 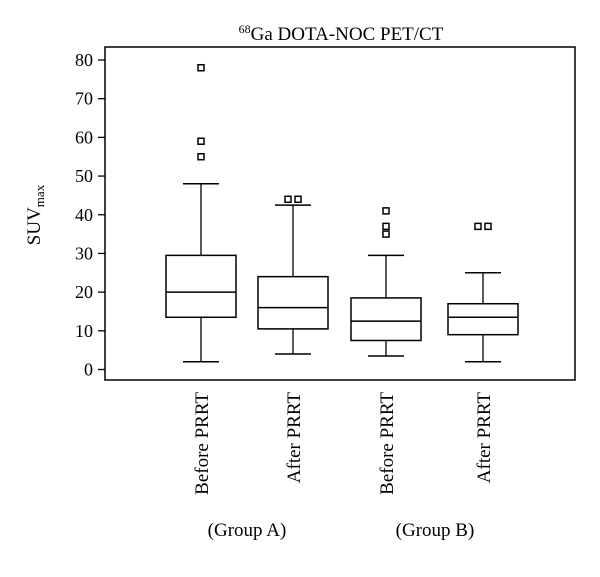 I want to click on group-labels: (Group A) (Group B), so click(x=341, y=530).